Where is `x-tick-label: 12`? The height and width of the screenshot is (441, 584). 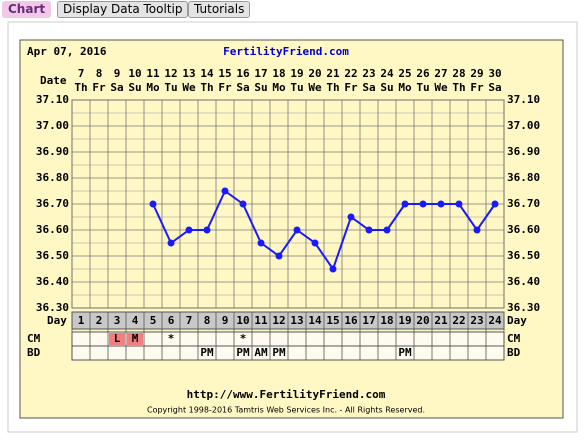 x-tick-label: 12 is located at coordinates (170, 73).